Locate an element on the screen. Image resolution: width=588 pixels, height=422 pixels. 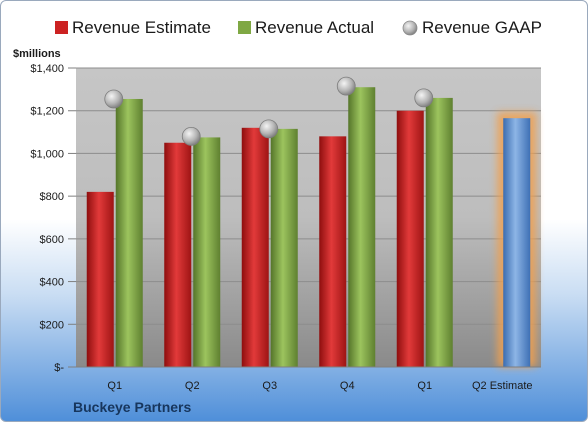
y-tick-label: $200 is located at coordinates (52, 325).